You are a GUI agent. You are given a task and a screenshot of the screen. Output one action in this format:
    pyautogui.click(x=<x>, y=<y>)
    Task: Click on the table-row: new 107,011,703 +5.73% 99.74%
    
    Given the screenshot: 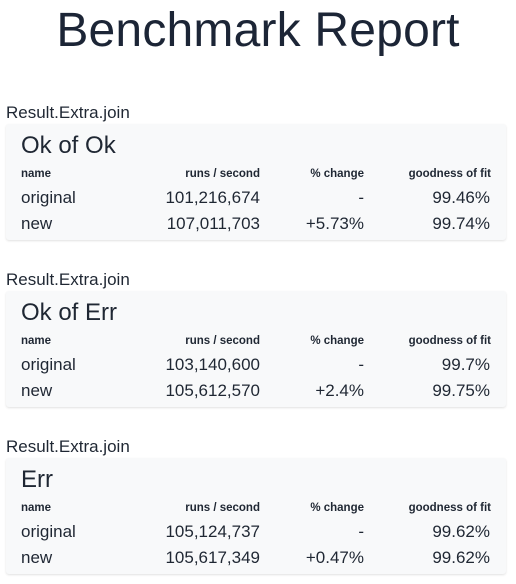 What is the action you would take?
    pyautogui.click(x=256, y=224)
    